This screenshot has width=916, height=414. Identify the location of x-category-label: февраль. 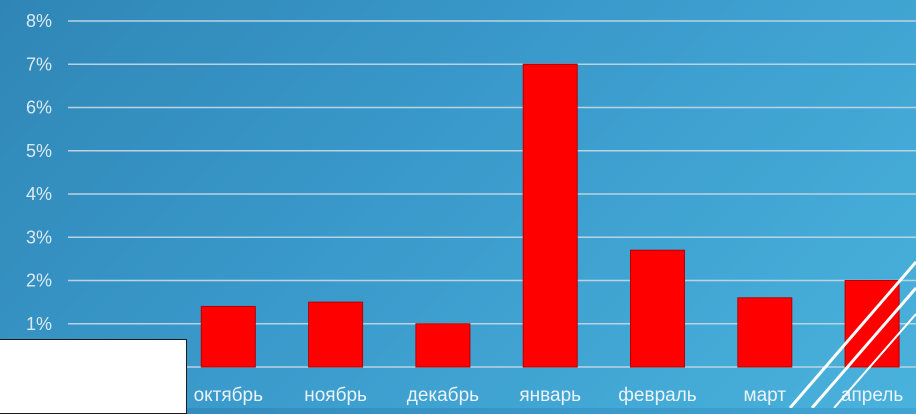
(657, 395).